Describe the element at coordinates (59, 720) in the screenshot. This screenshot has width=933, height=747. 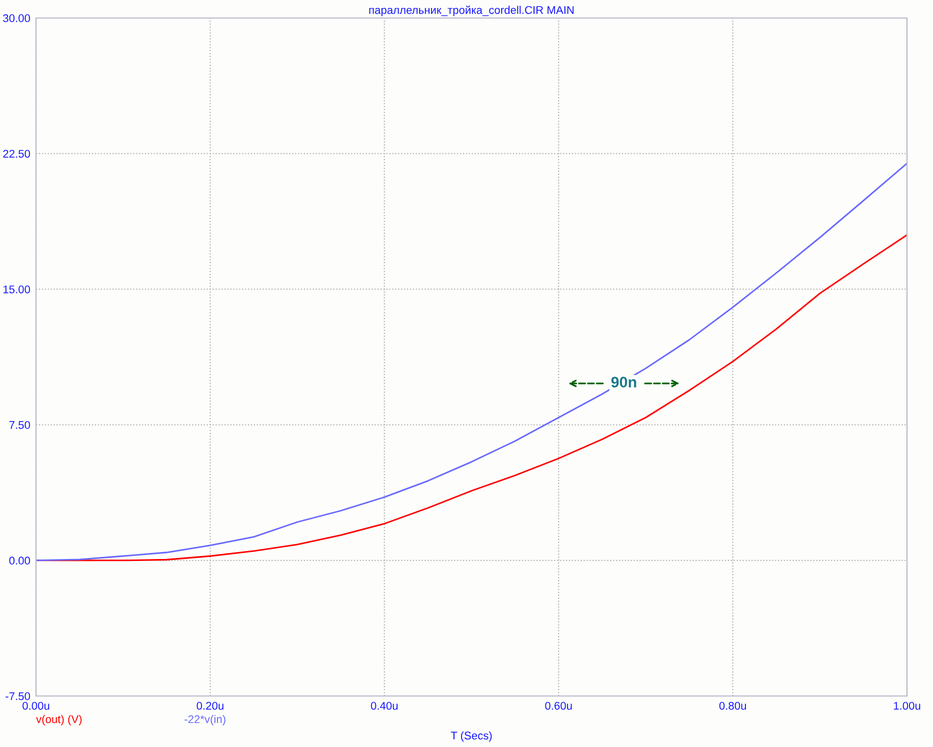
I see `text: v(out) (V)` at that location.